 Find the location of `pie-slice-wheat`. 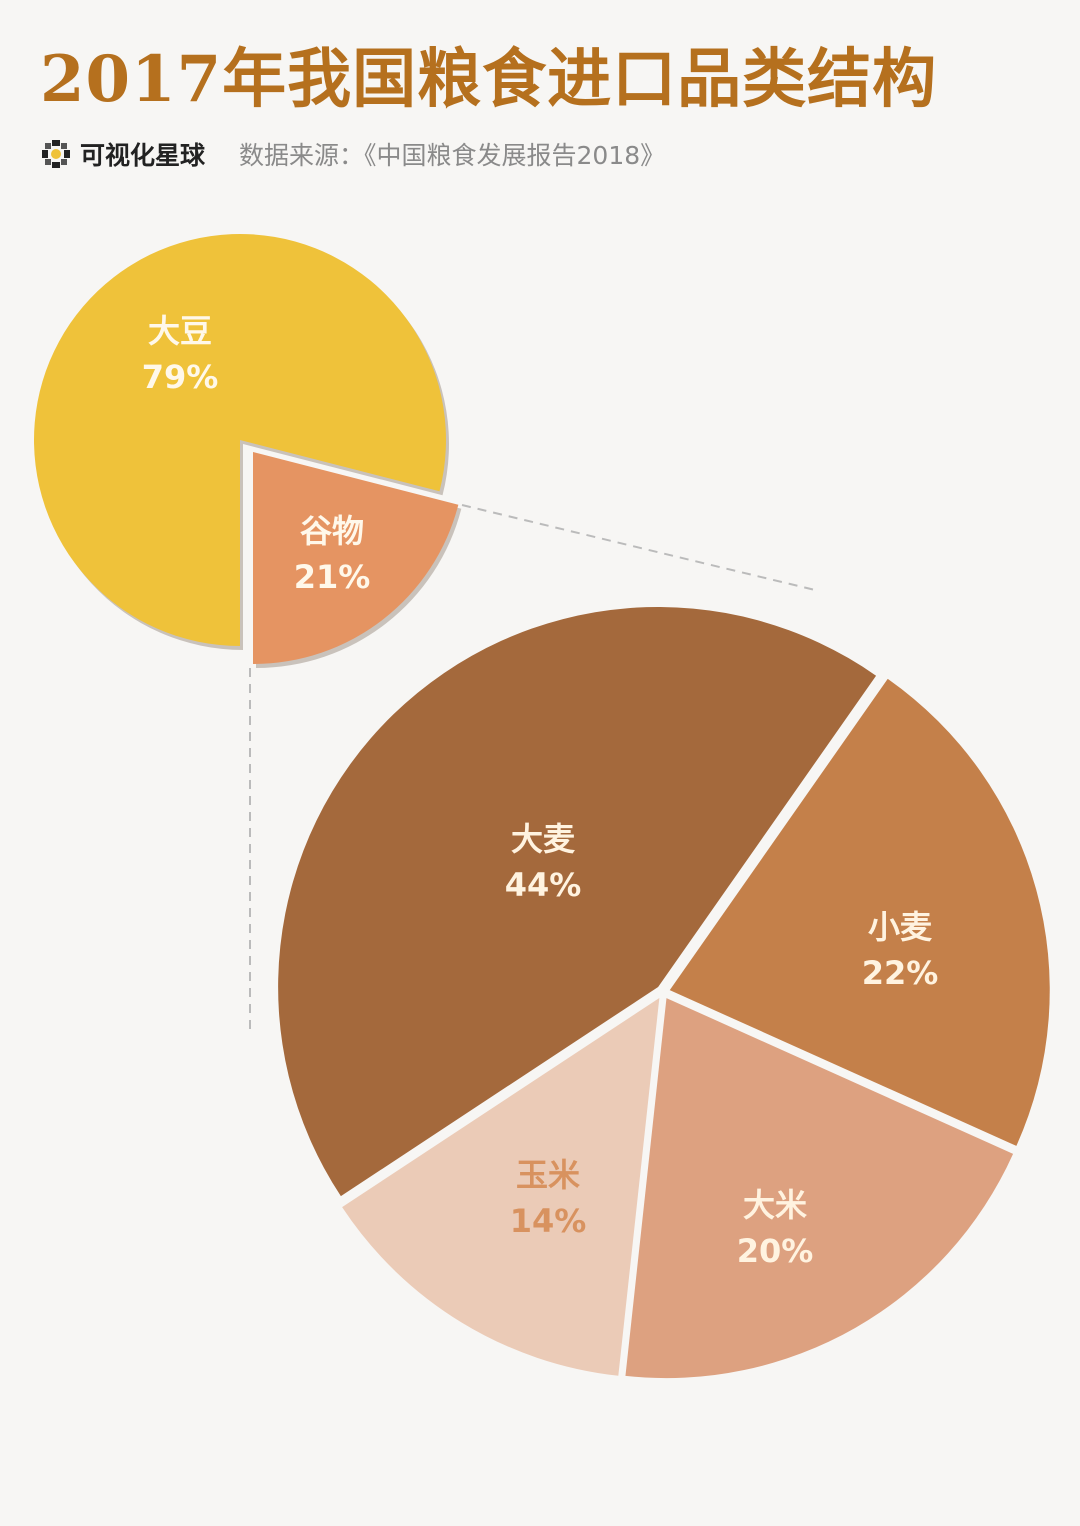

pie-slice-wheat is located at coordinates (859, 912).